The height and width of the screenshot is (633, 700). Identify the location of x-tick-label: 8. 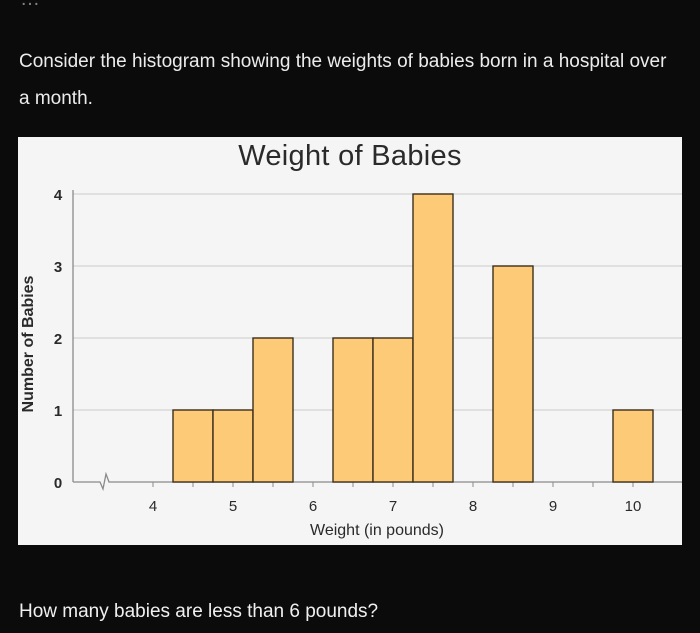
(473, 506).